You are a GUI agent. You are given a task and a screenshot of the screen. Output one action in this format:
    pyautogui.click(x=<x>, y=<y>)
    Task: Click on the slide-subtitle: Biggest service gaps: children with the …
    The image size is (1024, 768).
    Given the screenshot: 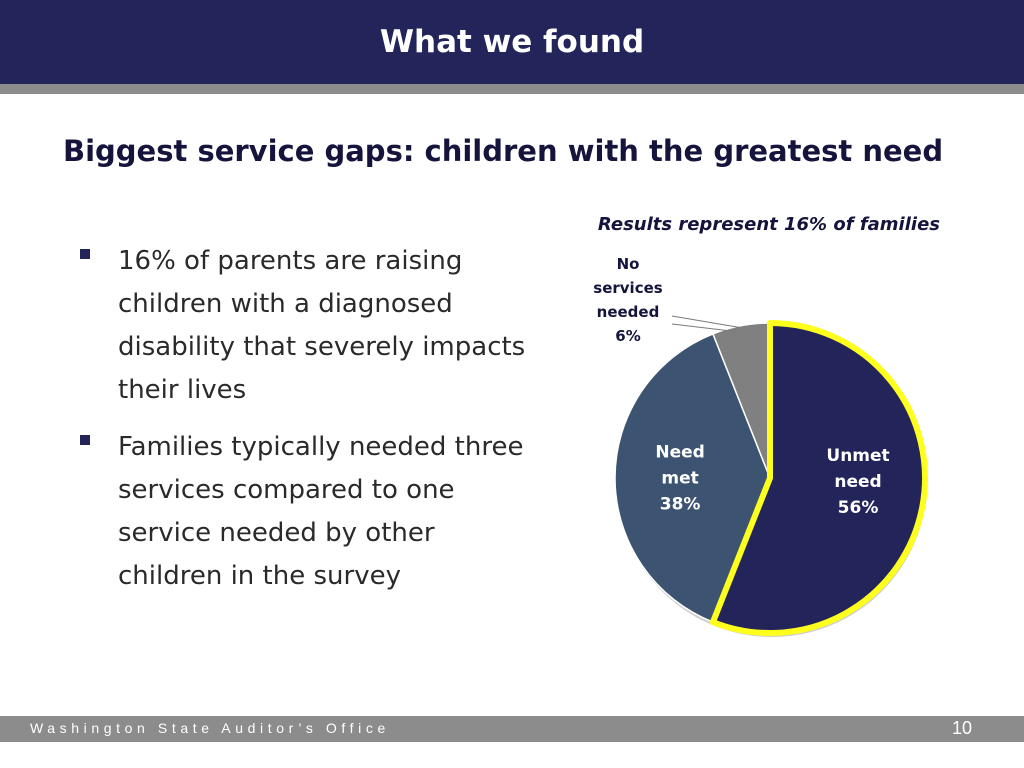 What is the action you would take?
    pyautogui.click(x=503, y=151)
    